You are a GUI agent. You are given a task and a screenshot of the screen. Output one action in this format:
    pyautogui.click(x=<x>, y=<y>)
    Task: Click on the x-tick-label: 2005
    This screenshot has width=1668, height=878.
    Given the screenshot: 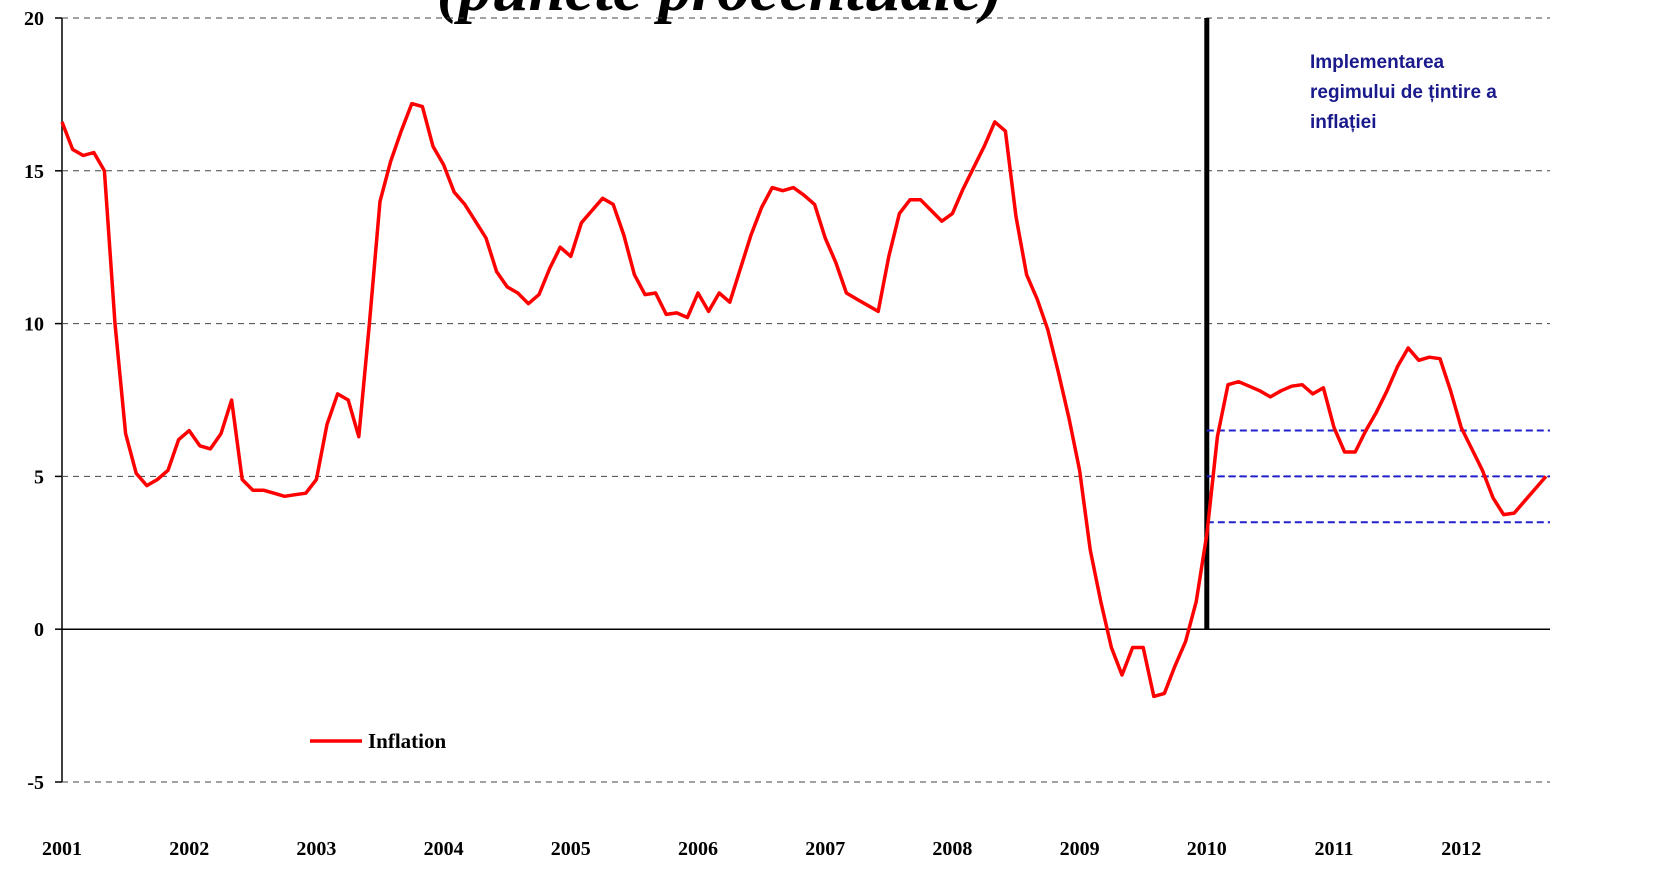 What is the action you would take?
    pyautogui.click(x=571, y=849)
    